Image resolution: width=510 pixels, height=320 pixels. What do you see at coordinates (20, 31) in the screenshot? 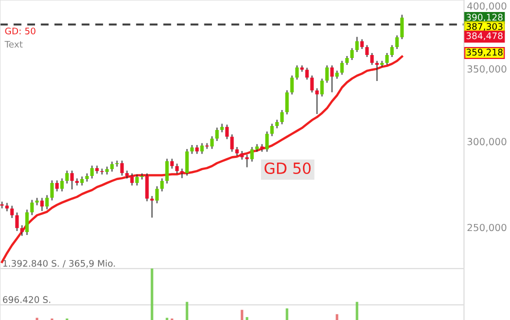
I see `annotation: GD: 50` at bounding box center [20, 31].